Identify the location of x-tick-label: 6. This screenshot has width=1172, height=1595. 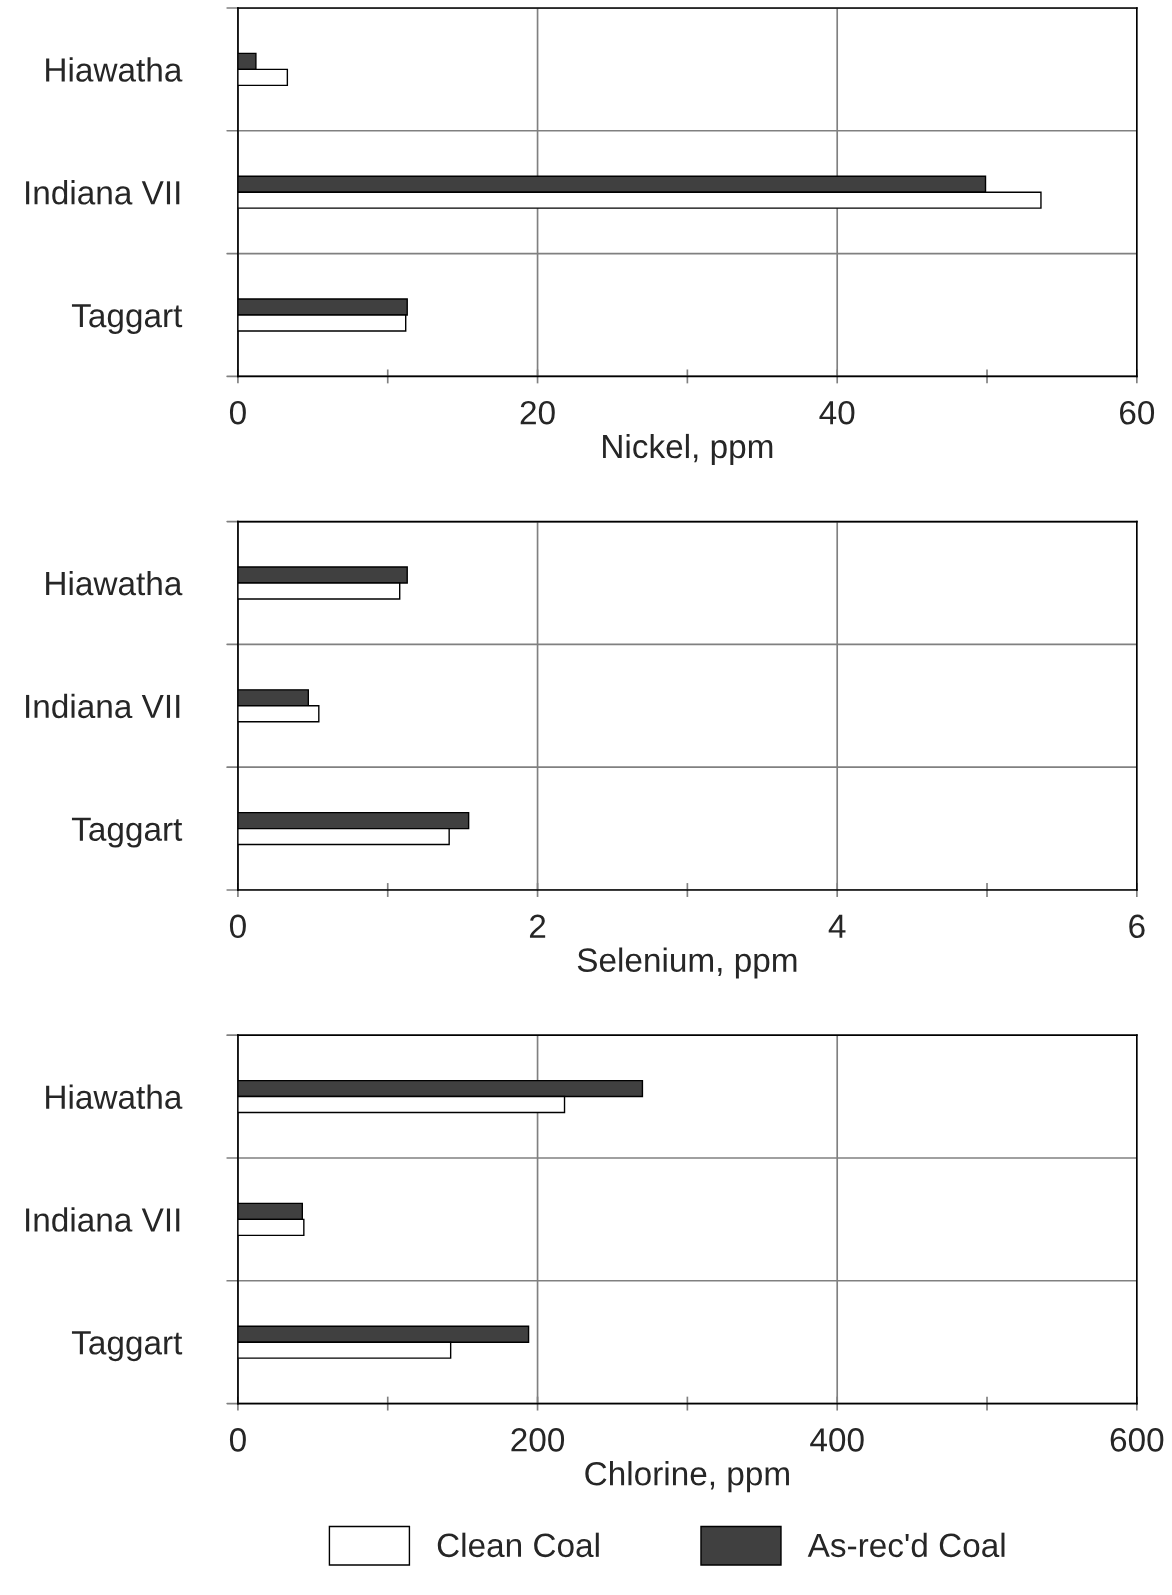
(1137, 926).